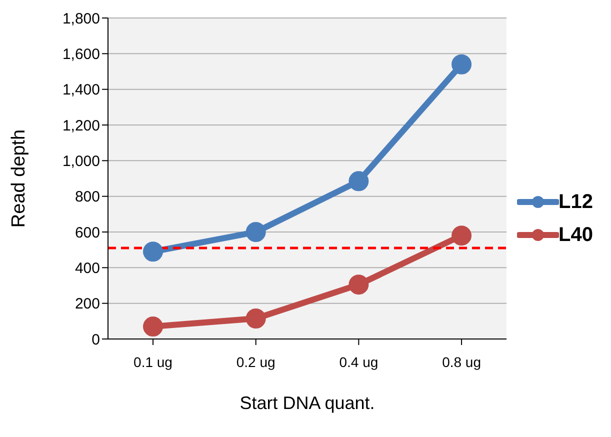 This screenshot has width=611, height=437. What do you see at coordinates (81, 54) in the screenshot?
I see `y-tick-label: 1,600` at bounding box center [81, 54].